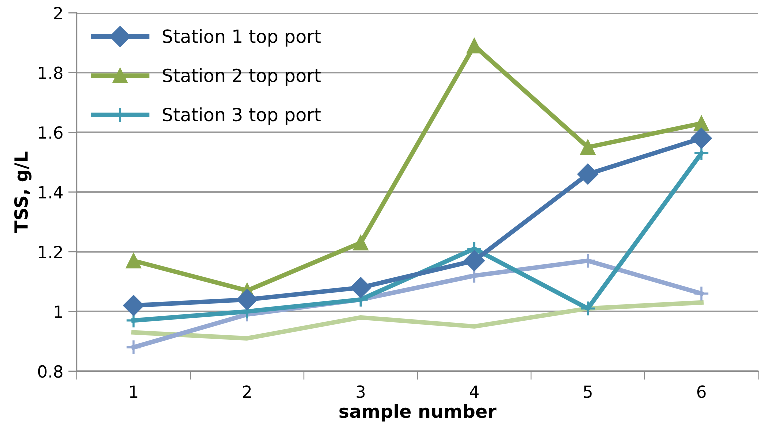 This screenshot has height=437, width=770. What do you see at coordinates (51, 73) in the screenshot?
I see `y-tick-label: 1.8` at bounding box center [51, 73].